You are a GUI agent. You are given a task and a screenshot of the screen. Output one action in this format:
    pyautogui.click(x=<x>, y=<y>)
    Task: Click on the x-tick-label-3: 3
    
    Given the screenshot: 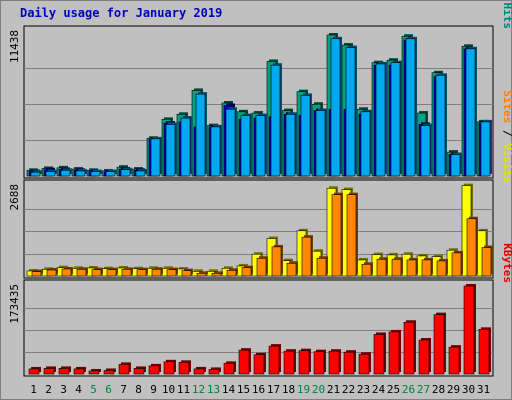 What is the action you would take?
    pyautogui.click(x=63, y=389)
    